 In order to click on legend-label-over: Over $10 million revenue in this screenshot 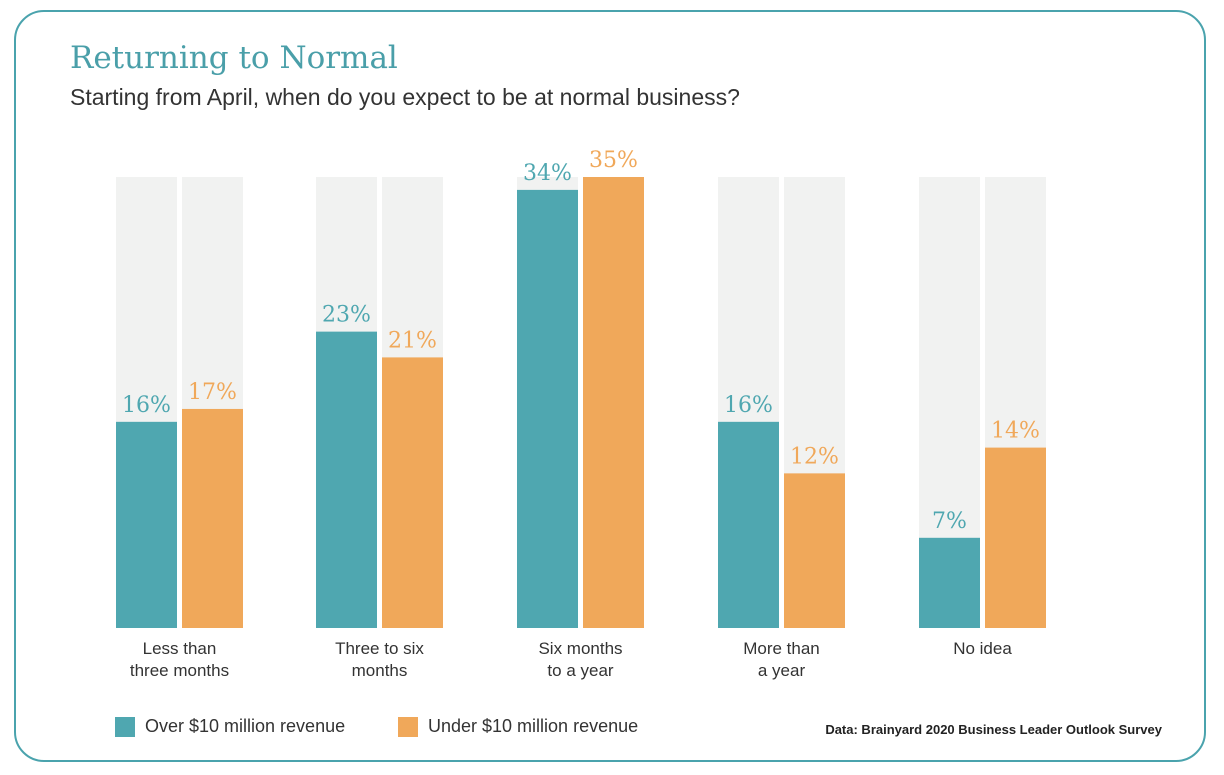, I will do `click(245, 726)`.